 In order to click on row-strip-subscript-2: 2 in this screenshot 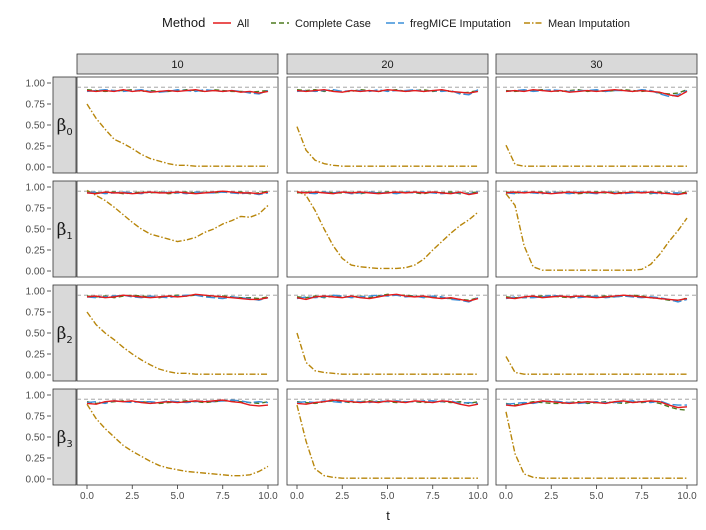, I will do `click(69, 340)`.